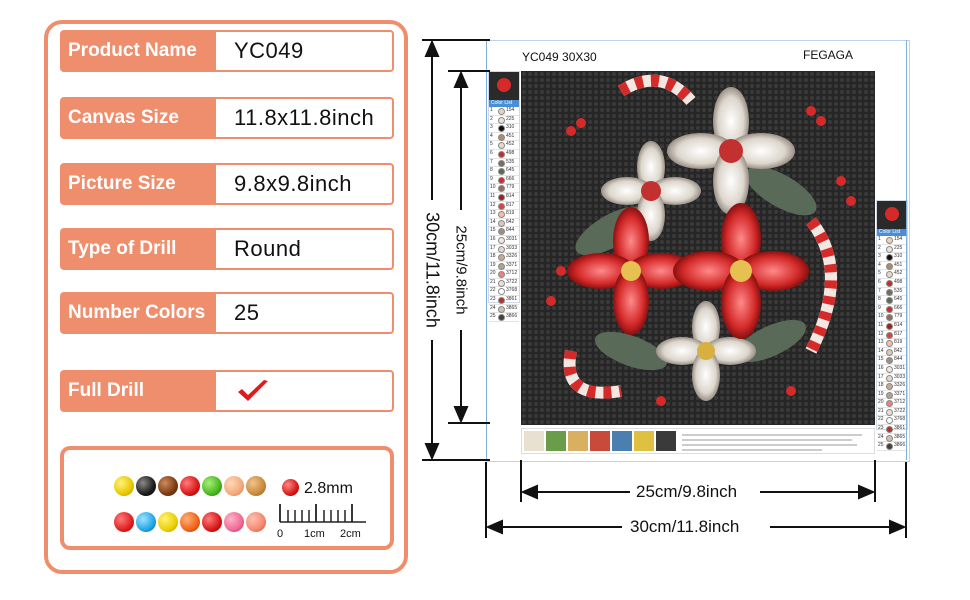 Image resolution: width=970 pixels, height=600 pixels. I want to click on spec-row-canvas-size: Canvas Size 11.8x11.8inch, so click(227, 118).